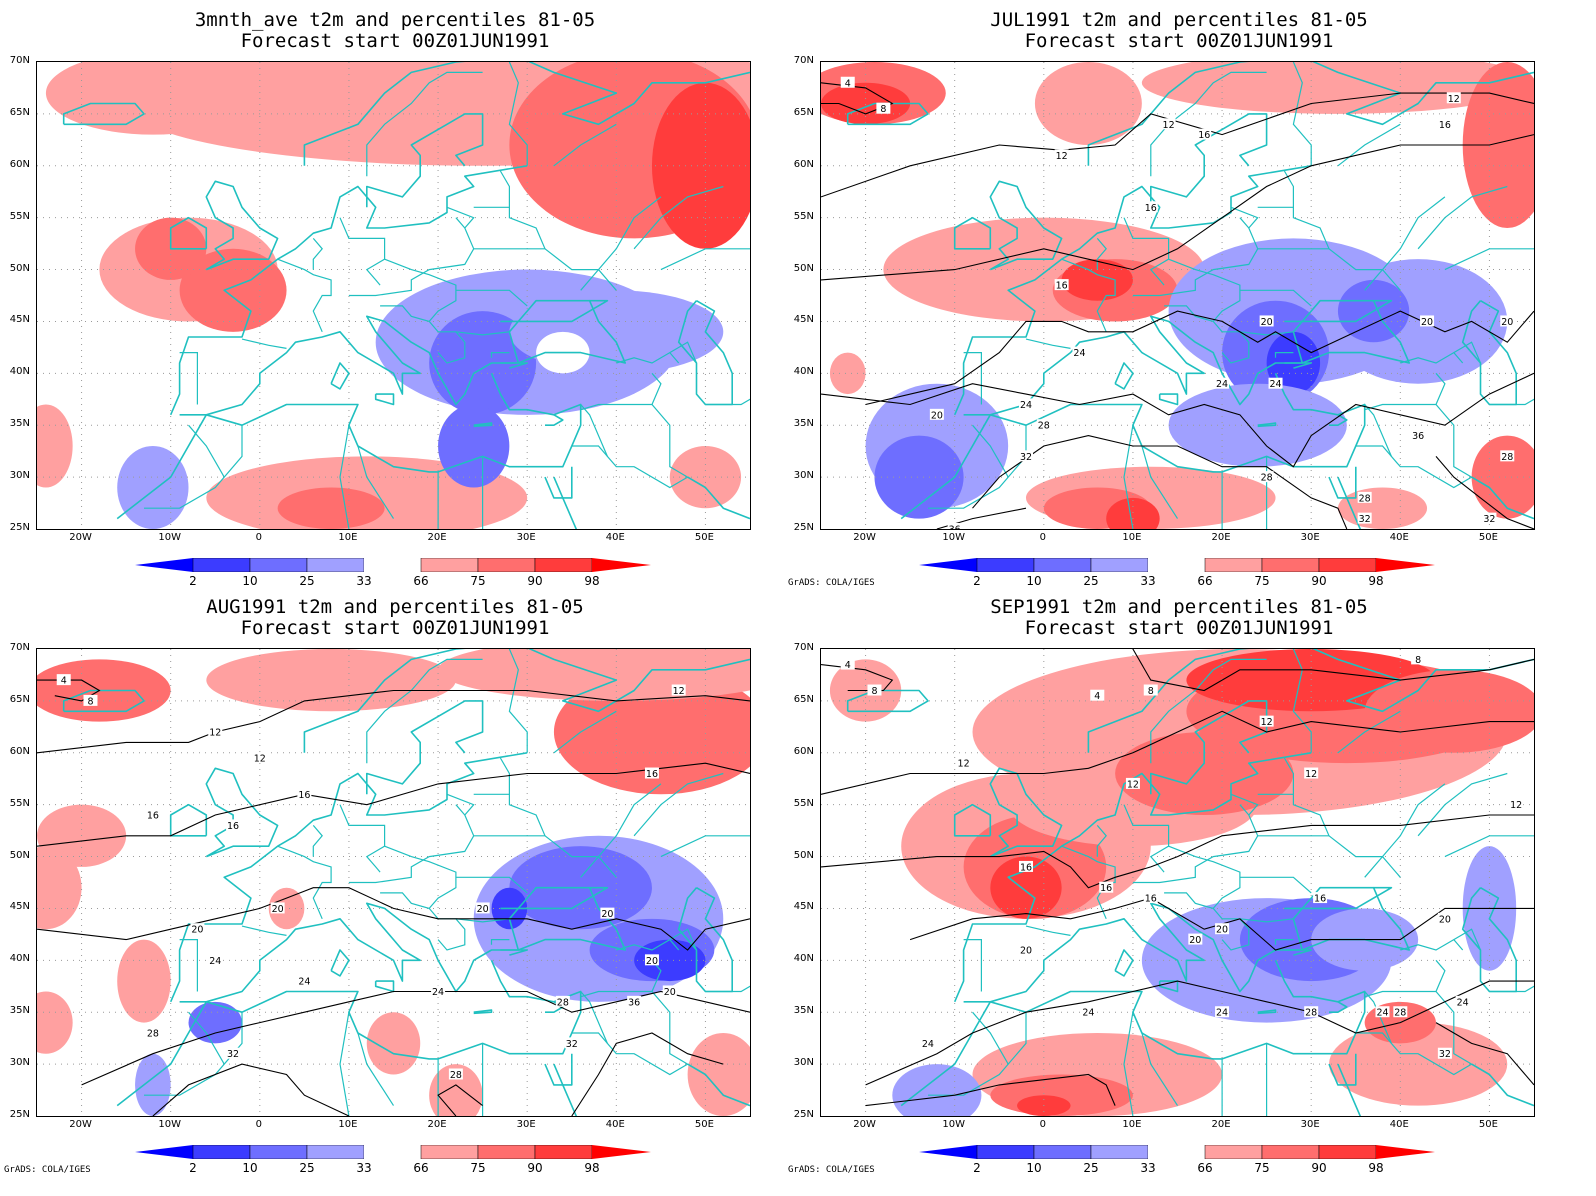 The width and height of the screenshot is (1596, 1196). I want to click on lat-label: 30N, so click(803, 476).